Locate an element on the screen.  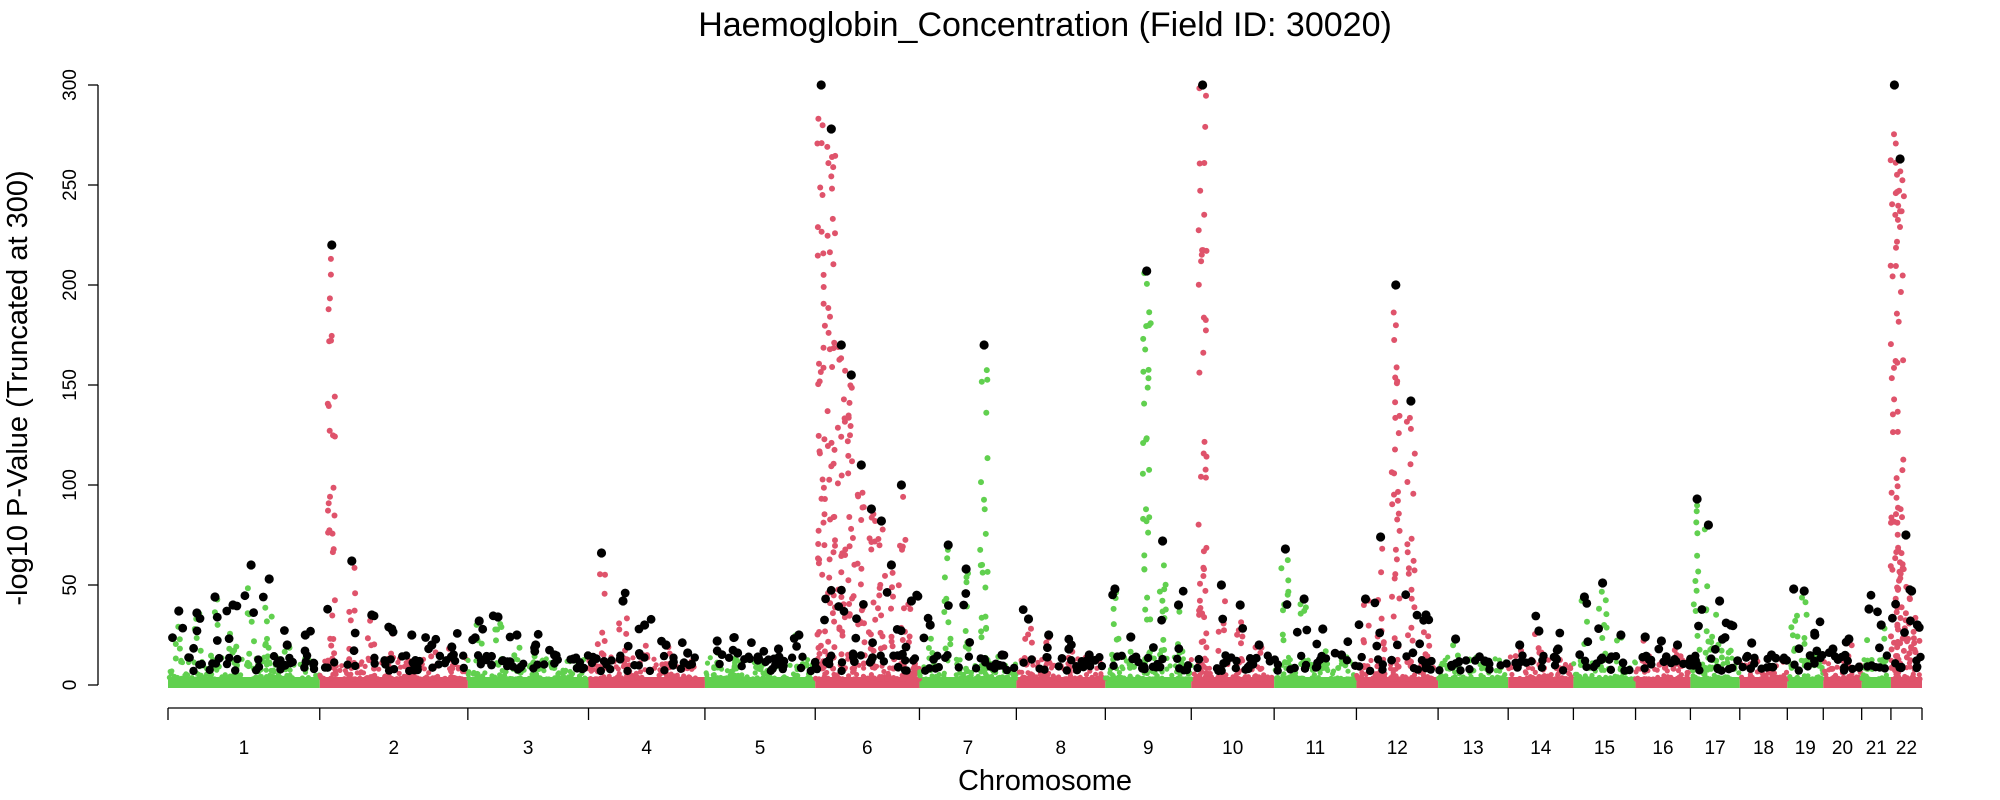
chromosome-label: 9 is located at coordinates (1148, 748).